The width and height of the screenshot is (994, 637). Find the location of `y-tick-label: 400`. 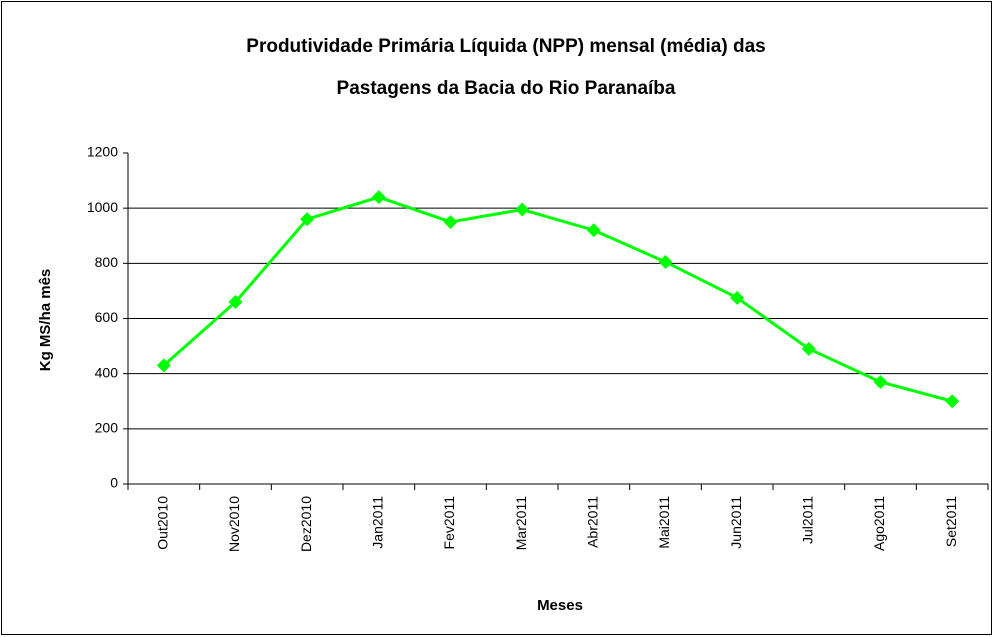

y-tick-label: 400 is located at coordinates (107, 372).